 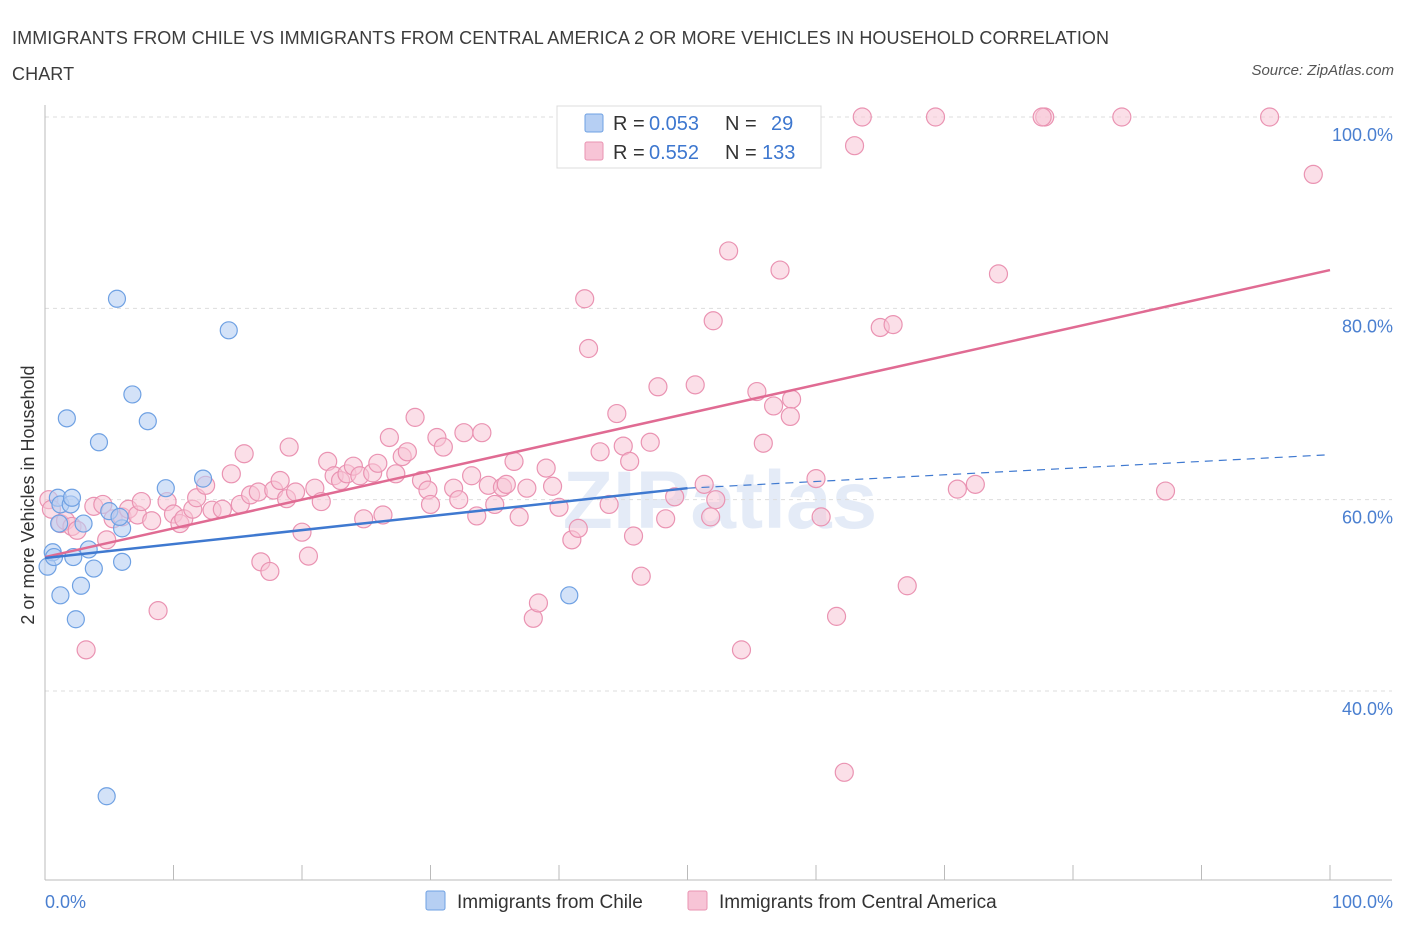 What do you see at coordinates (689, 137) in the screenshot?
I see `legend: R = 0.053 N = 29 R = 0.552 N = 133` at bounding box center [689, 137].